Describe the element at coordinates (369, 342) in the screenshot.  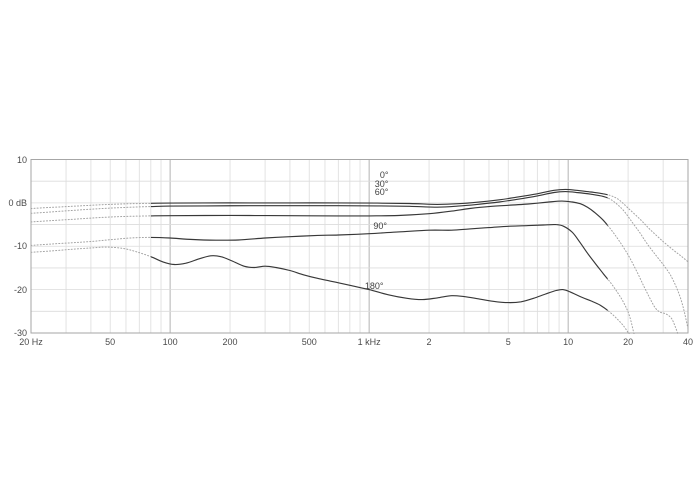
I see `x-tick-label: 1 kHz` at that location.